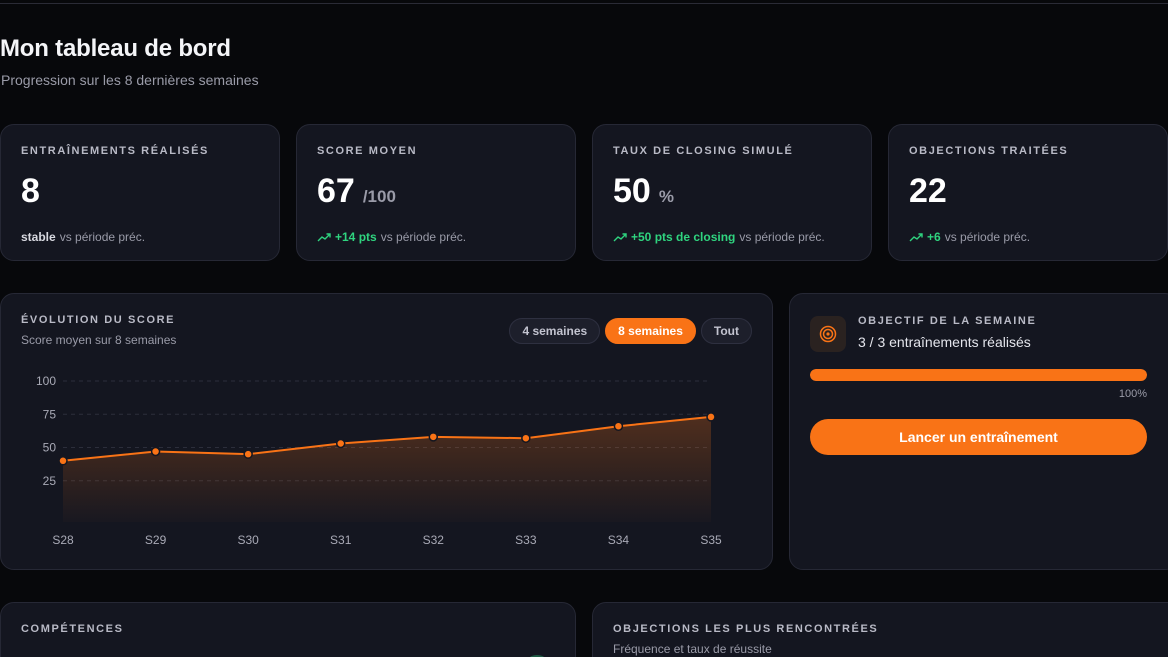  Describe the element at coordinates (115, 48) in the screenshot. I see `page-title: Mon tableau de bord` at that location.